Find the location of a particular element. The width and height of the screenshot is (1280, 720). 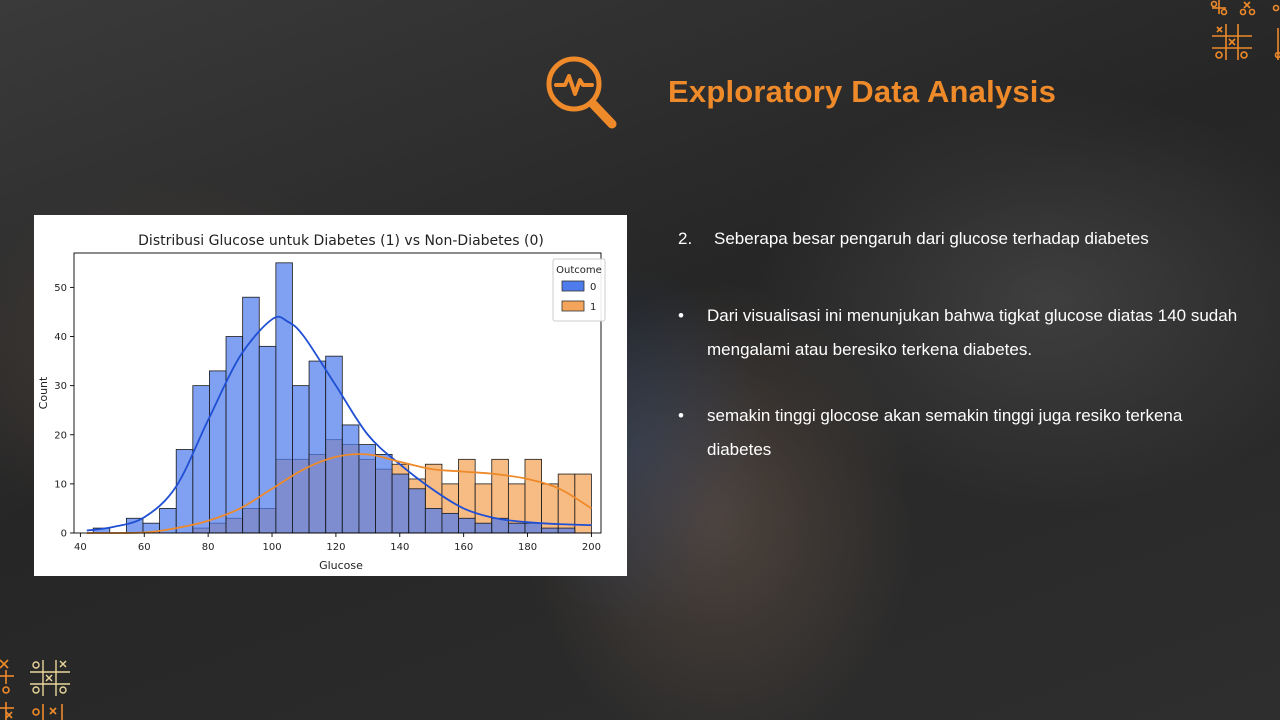

x-tick-label: 40 is located at coordinates (80, 547).